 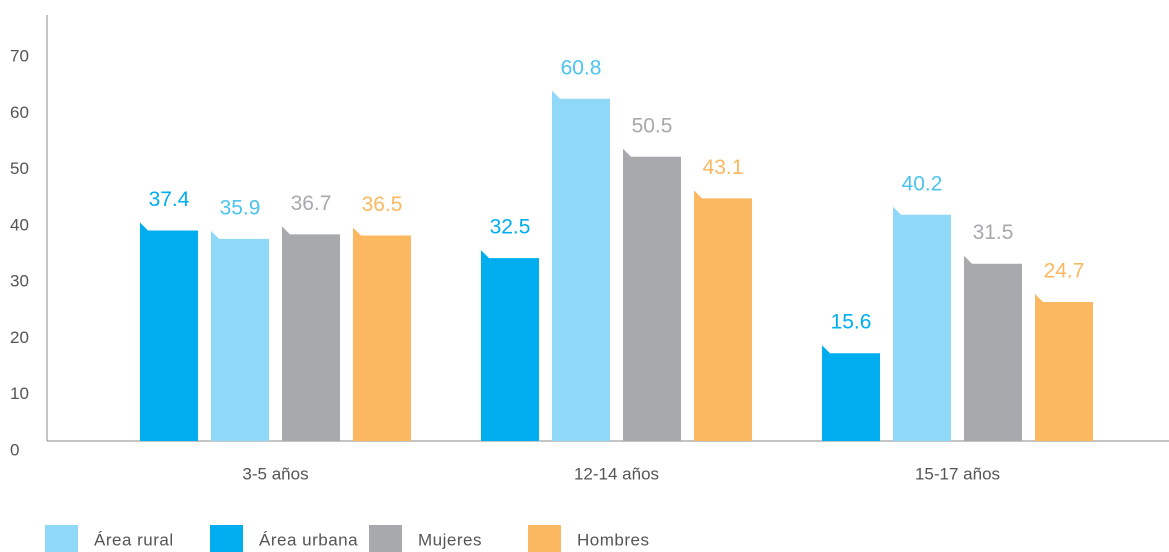 I want to click on y-tick-label: 40, so click(x=19, y=224).